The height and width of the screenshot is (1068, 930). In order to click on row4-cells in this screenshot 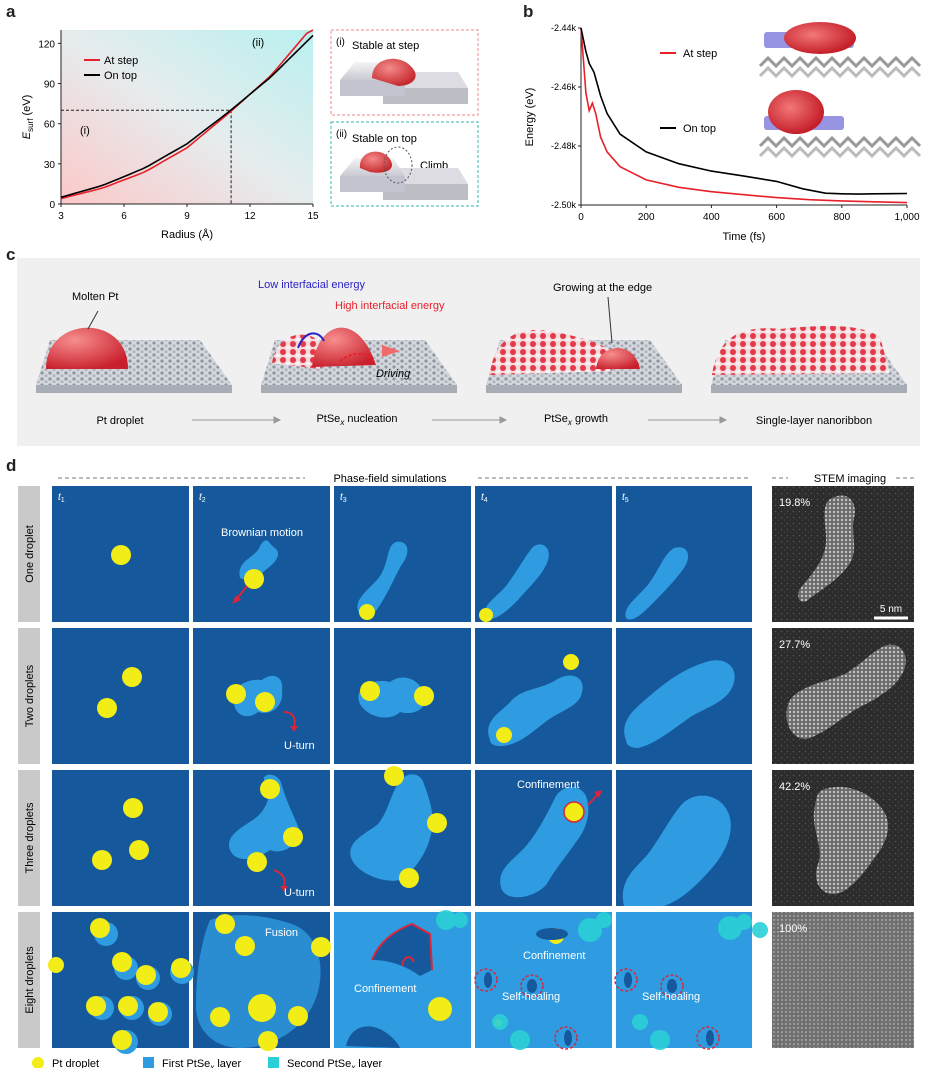, I will do `click(408, 982)`.